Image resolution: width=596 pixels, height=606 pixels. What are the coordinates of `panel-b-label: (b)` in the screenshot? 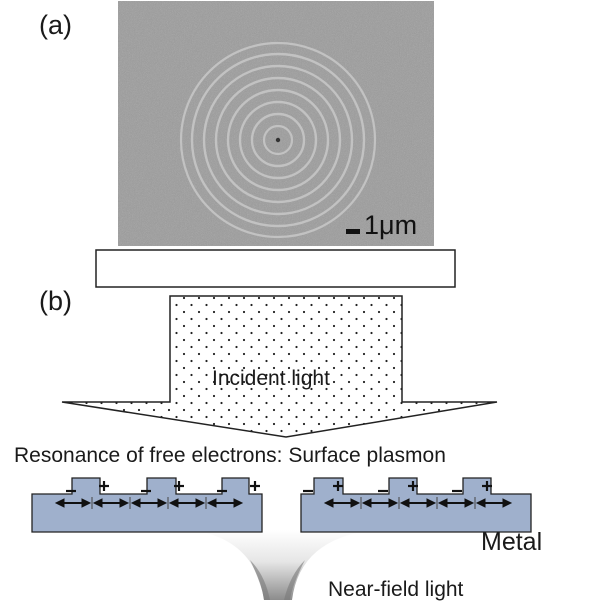 It's located at (55, 301).